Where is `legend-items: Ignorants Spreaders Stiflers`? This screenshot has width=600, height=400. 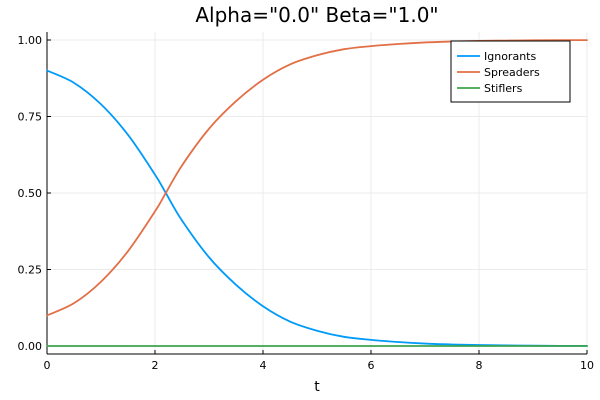
legend-items: Ignorants Spreaders Stiflers is located at coordinates (498, 72).